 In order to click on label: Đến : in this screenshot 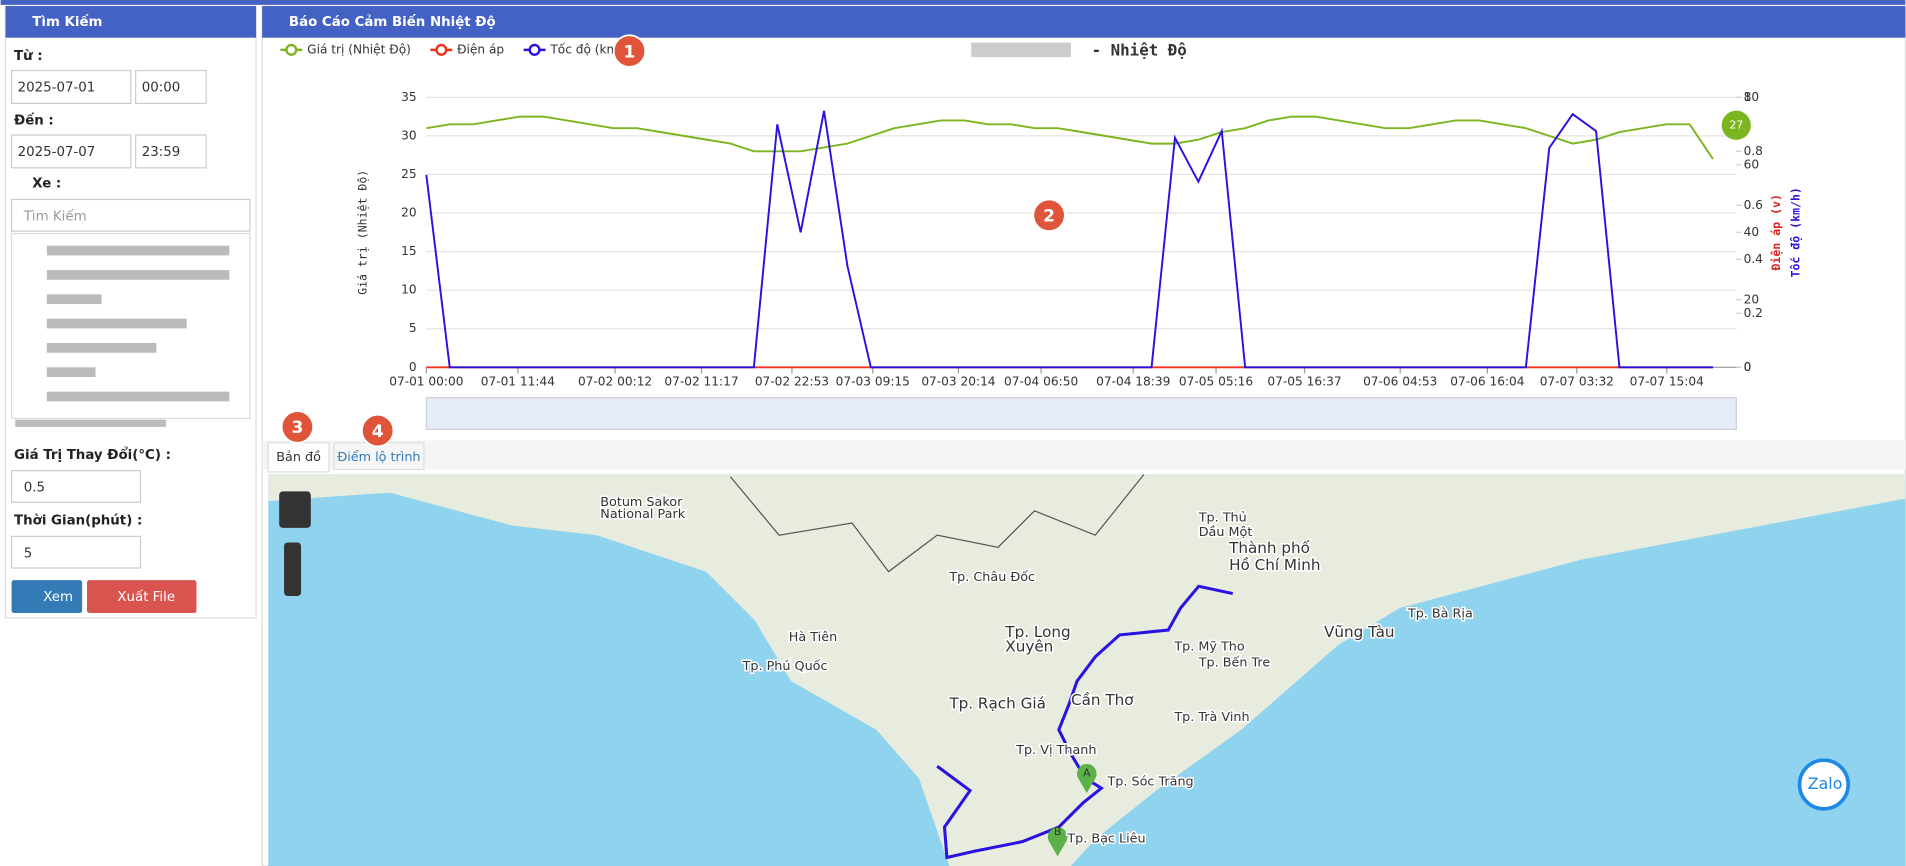, I will do `click(34, 119)`.